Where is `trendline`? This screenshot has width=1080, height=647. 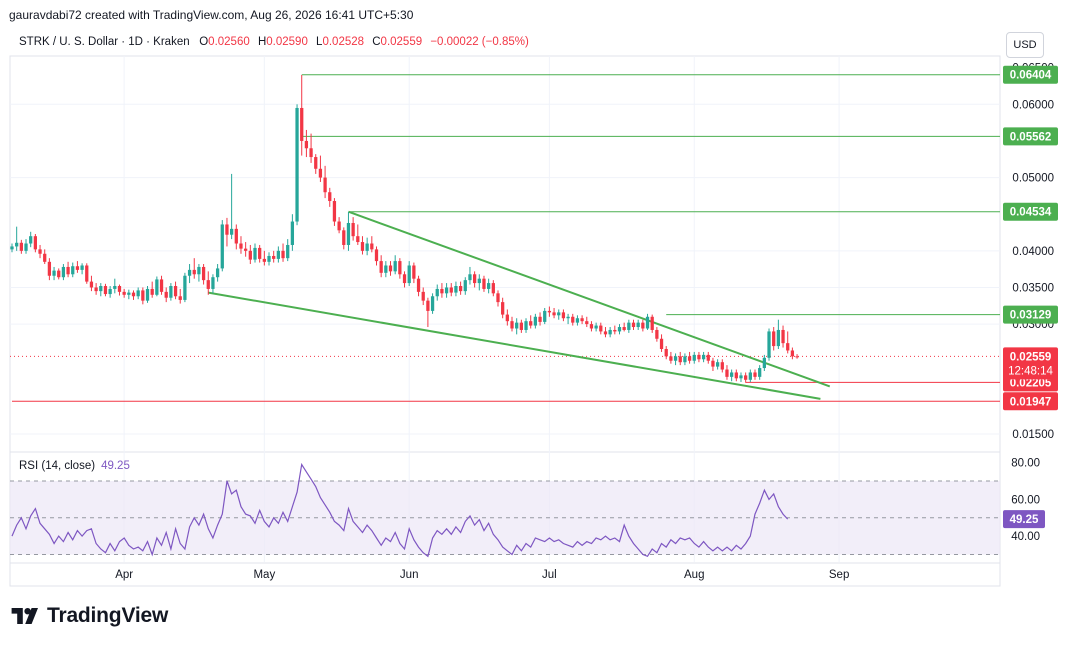 trendline is located at coordinates (514, 345).